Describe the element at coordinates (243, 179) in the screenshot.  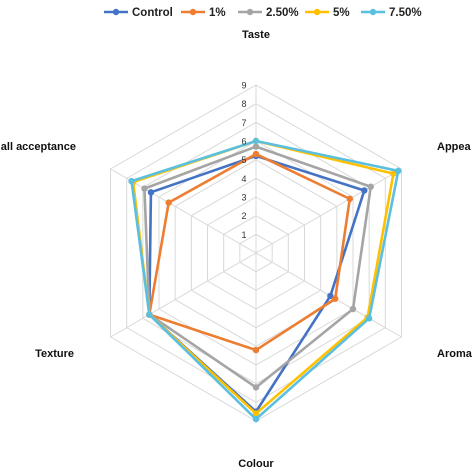
I see `tick-label-4: 4` at that location.